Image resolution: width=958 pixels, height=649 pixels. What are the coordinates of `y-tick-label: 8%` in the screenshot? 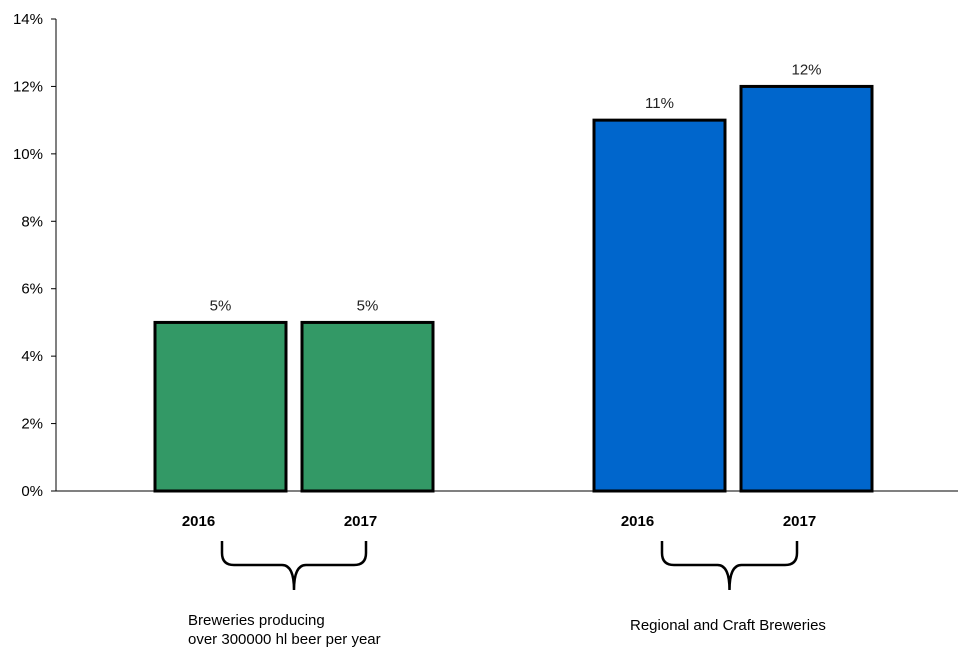 It's located at (32, 221).